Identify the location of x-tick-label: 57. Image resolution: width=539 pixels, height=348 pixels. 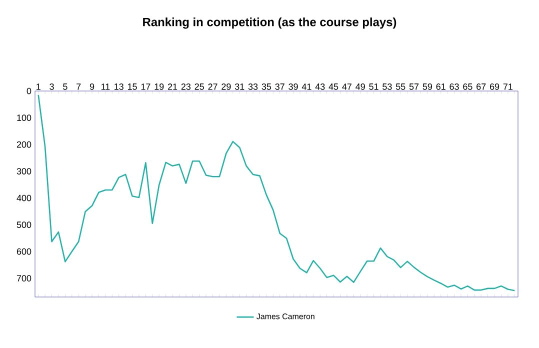
(414, 87).